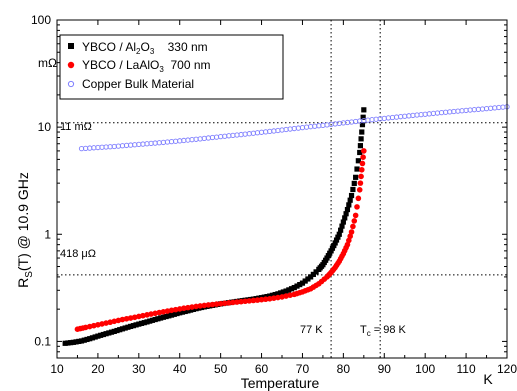  I want to click on legend-marker-copper, so click(71, 84).